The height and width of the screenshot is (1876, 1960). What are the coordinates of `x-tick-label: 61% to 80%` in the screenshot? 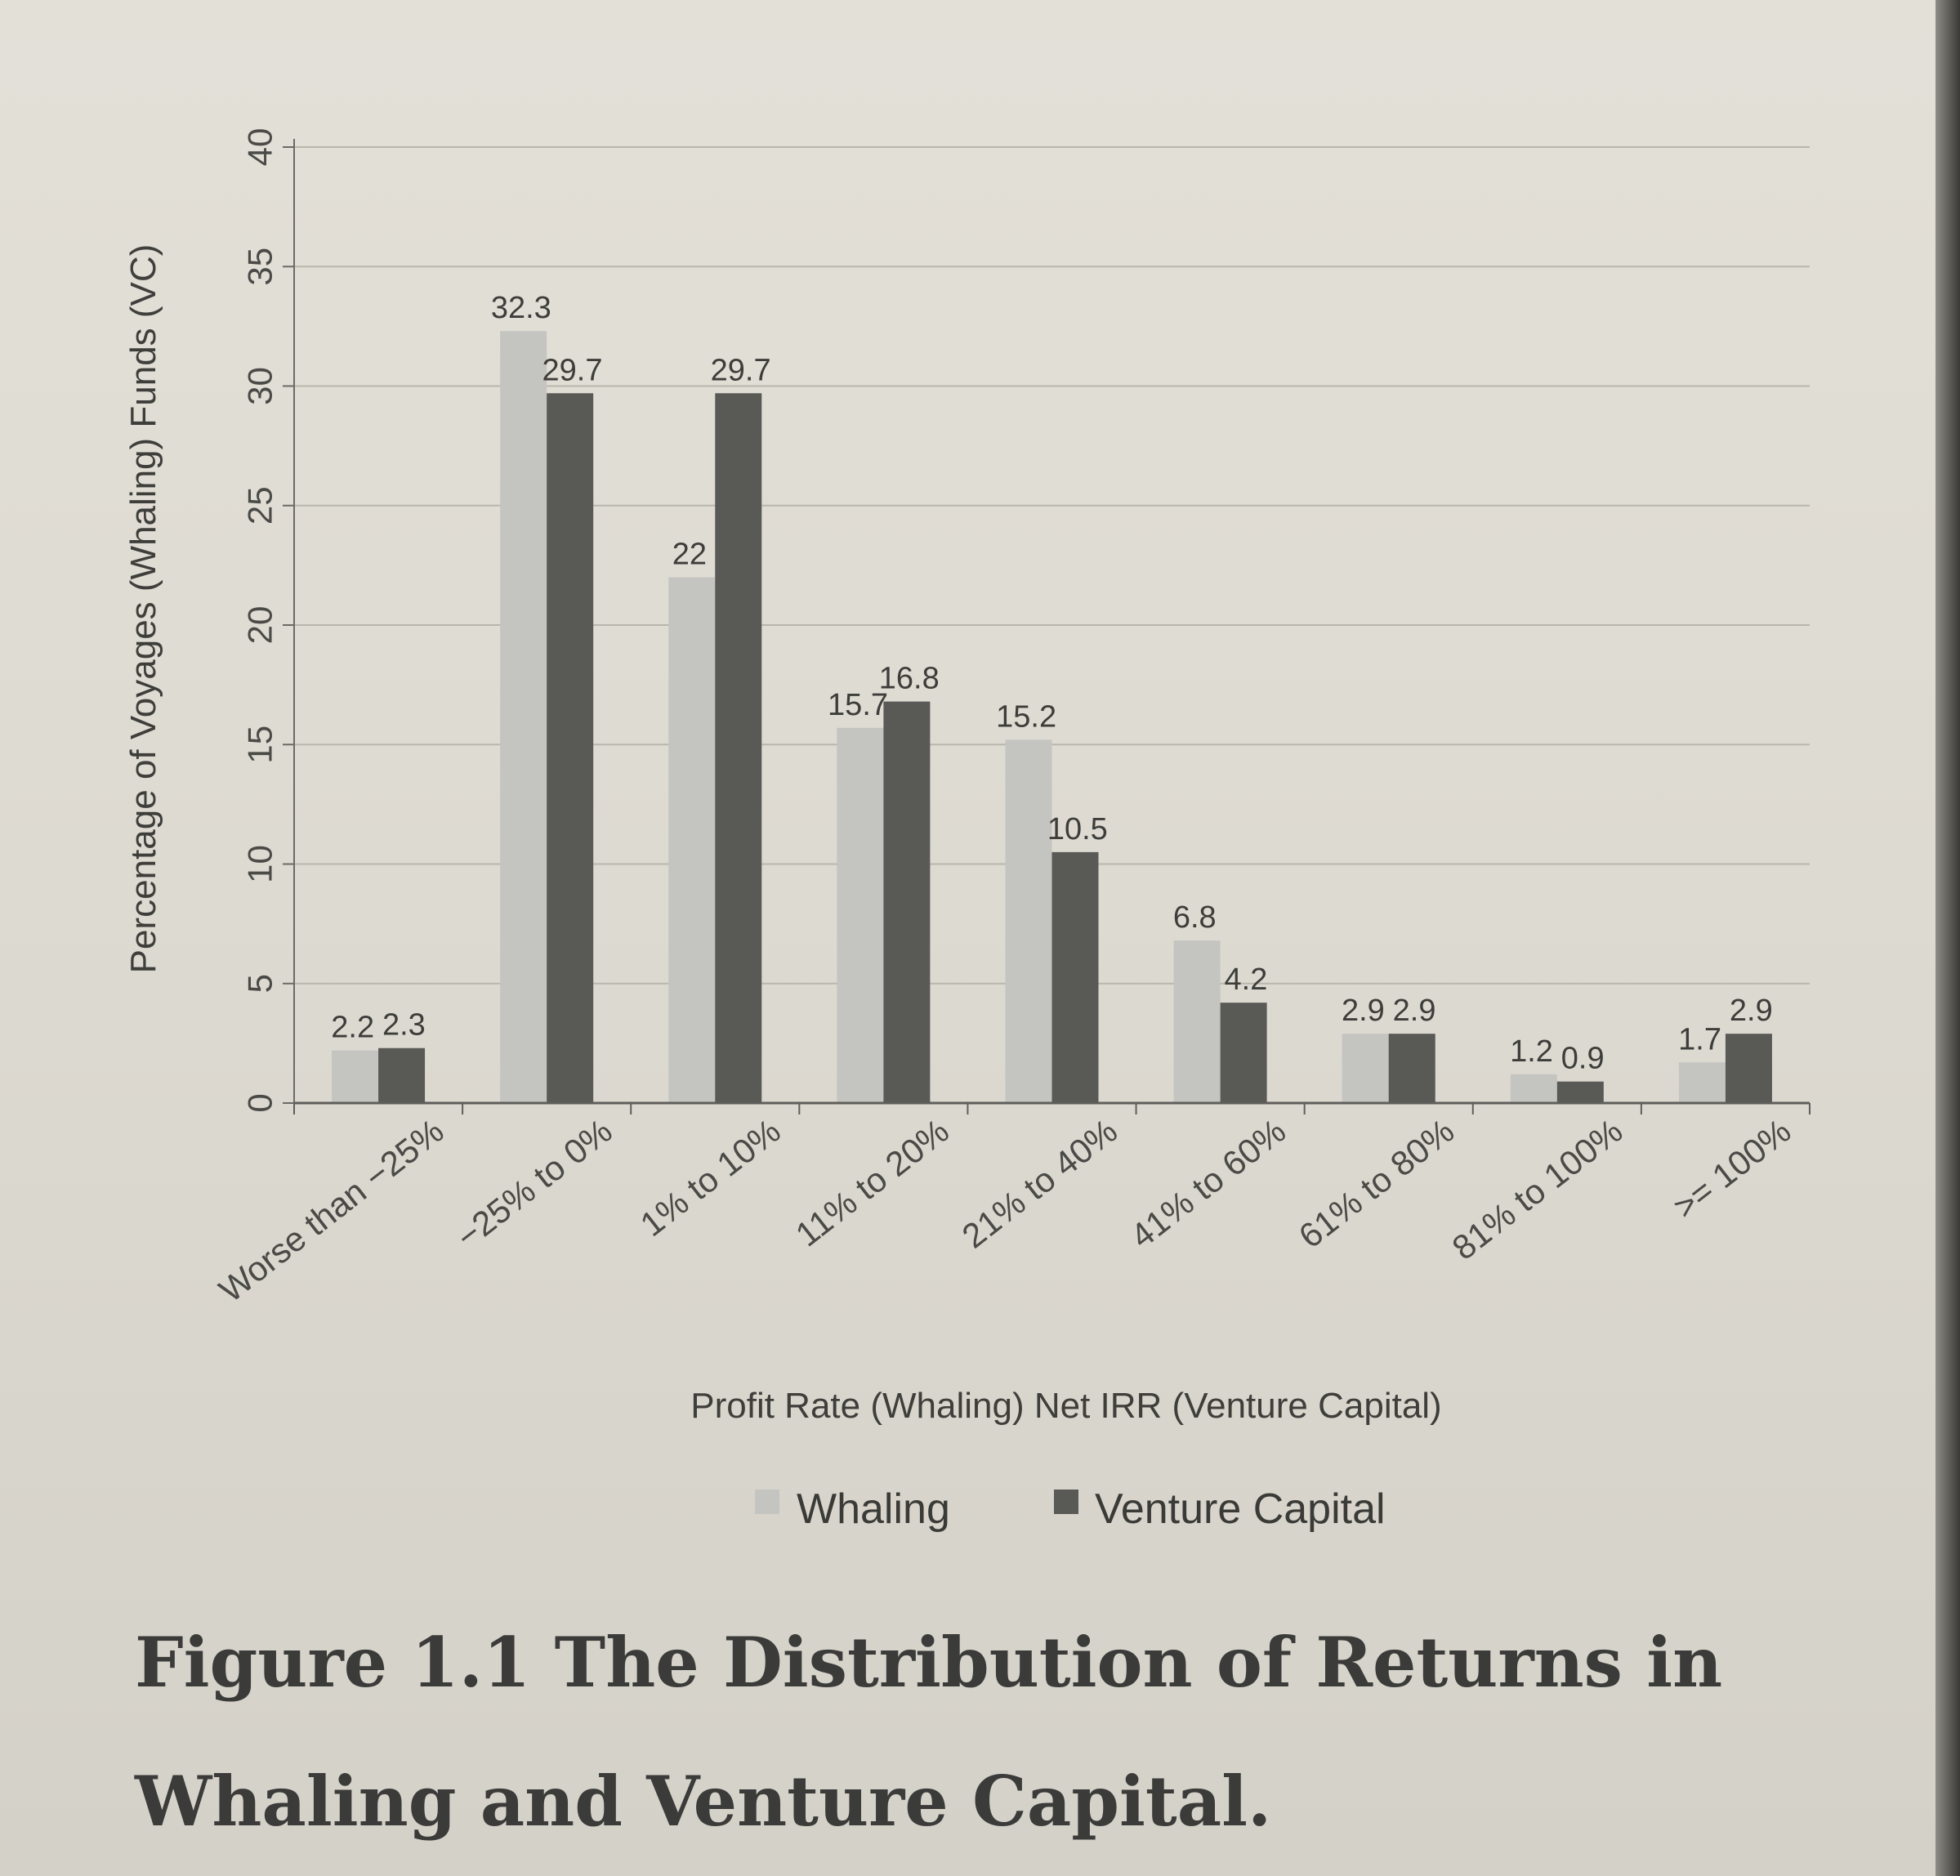 It's located at (1376, 1183).